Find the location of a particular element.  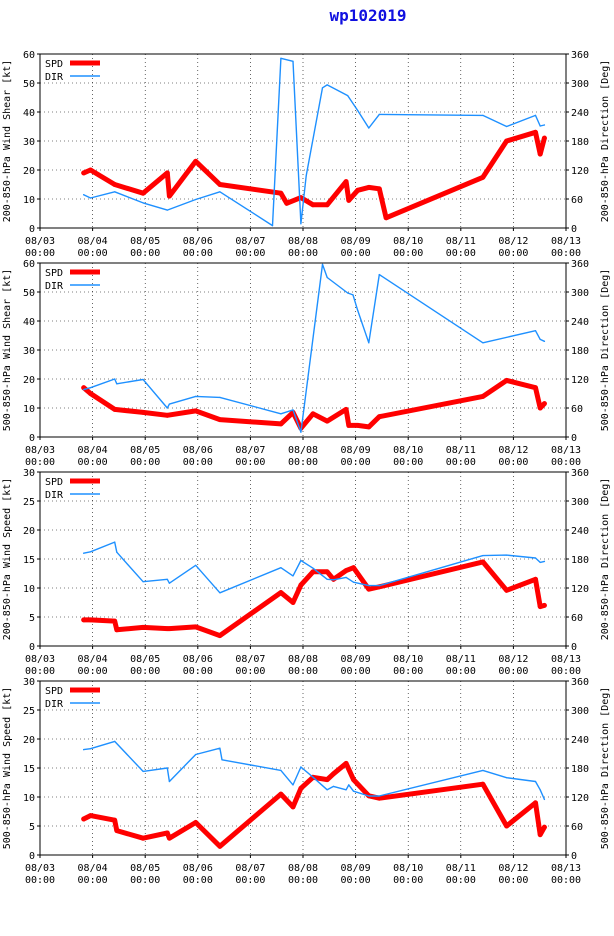

y-left-tick-label: 10 is located at coordinates (29, 200).